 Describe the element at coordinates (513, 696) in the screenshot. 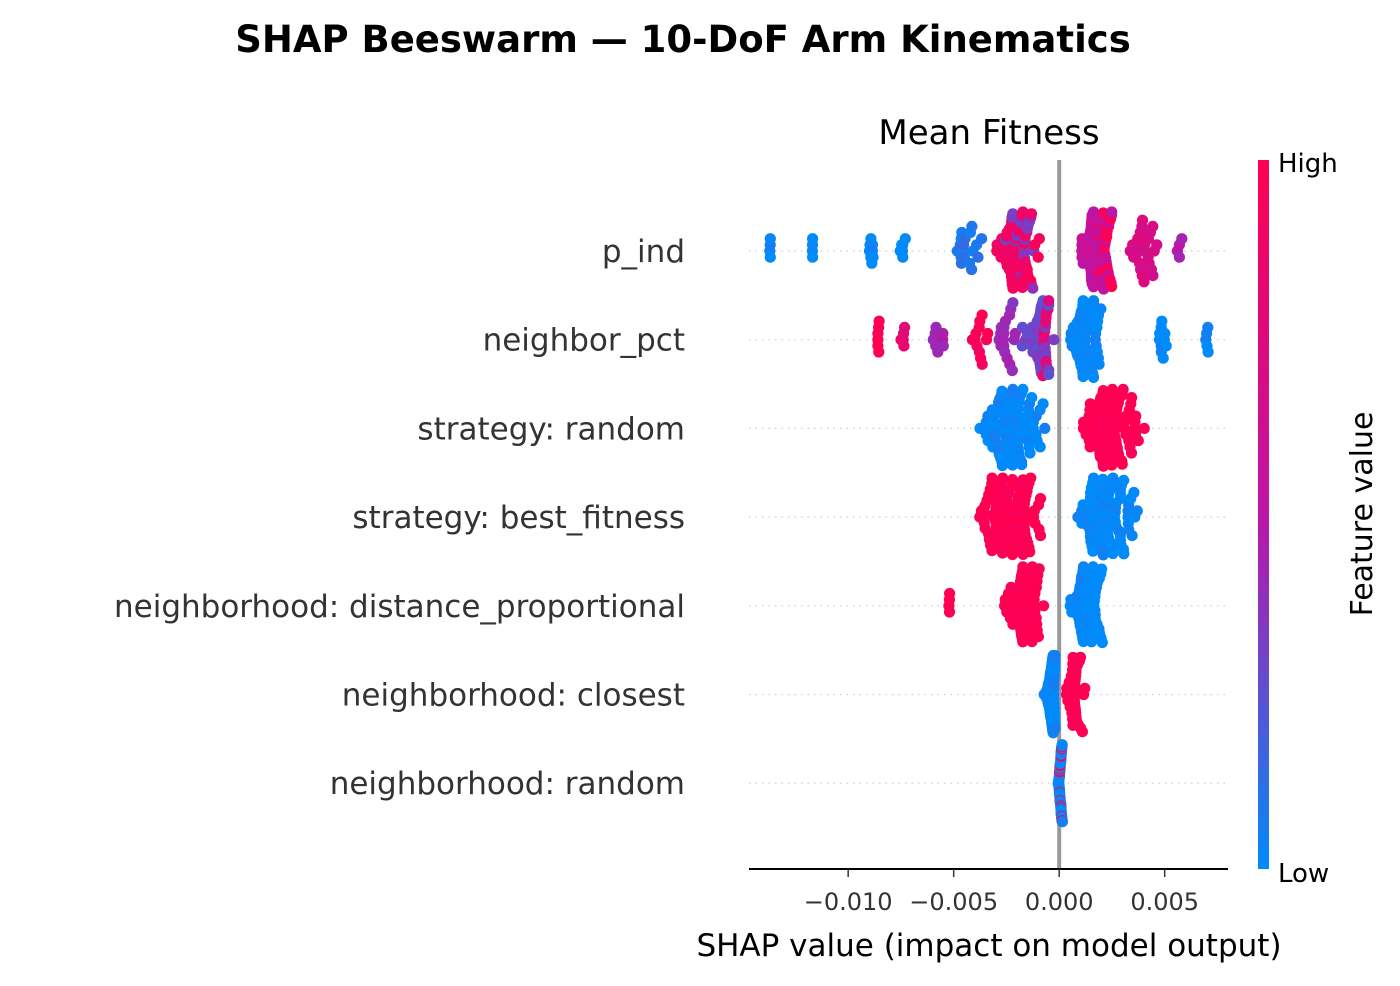

I see `feature-label: neighborhood: closest` at that location.